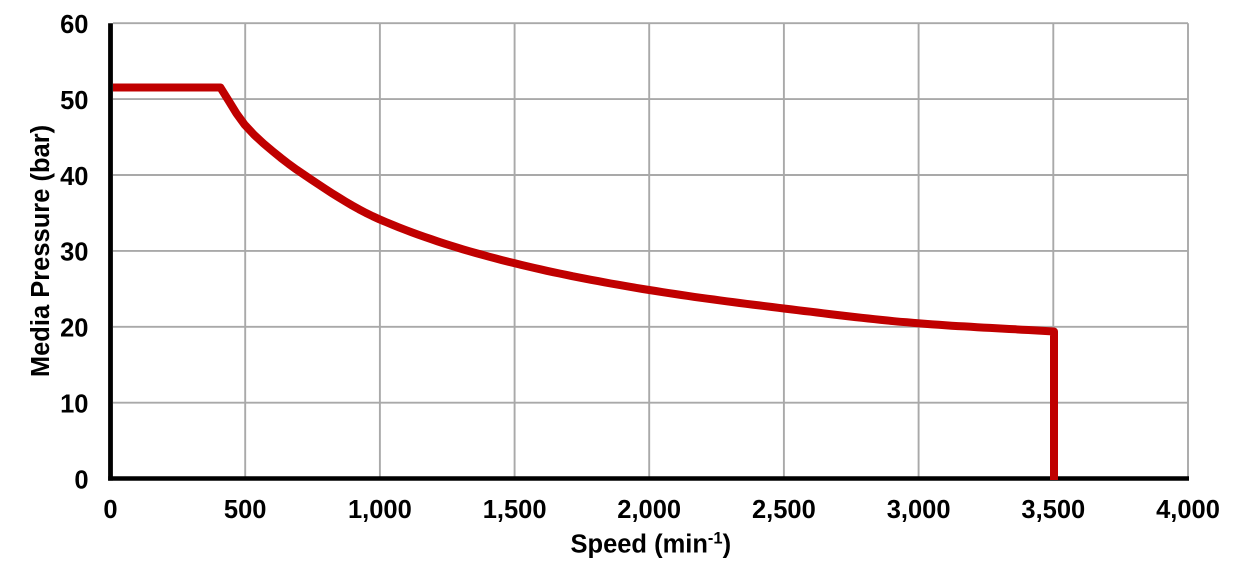  Describe the element at coordinates (515, 510) in the screenshot. I see `svg-text: 1,500` at that location.